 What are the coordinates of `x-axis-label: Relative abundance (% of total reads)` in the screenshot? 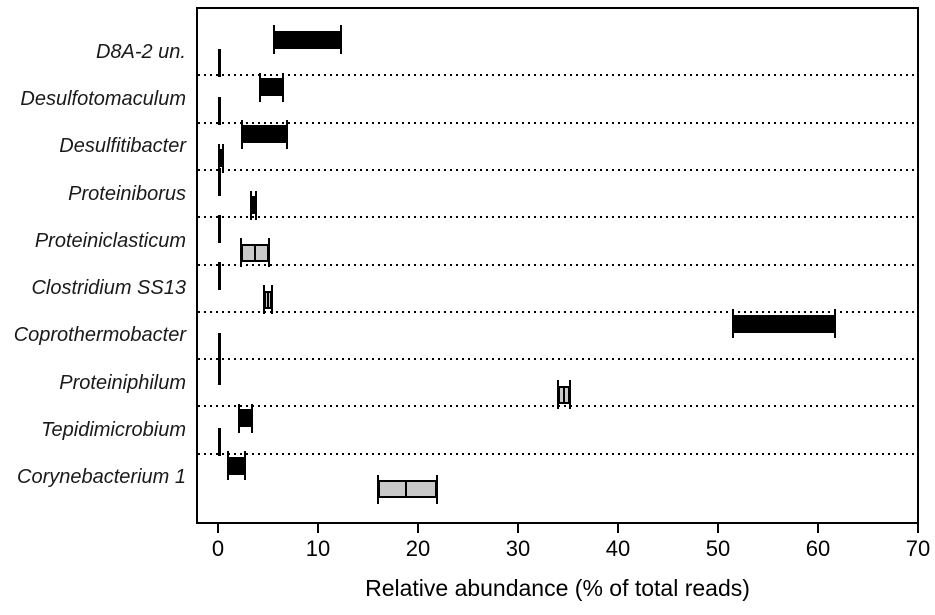 It's located at (557, 588).